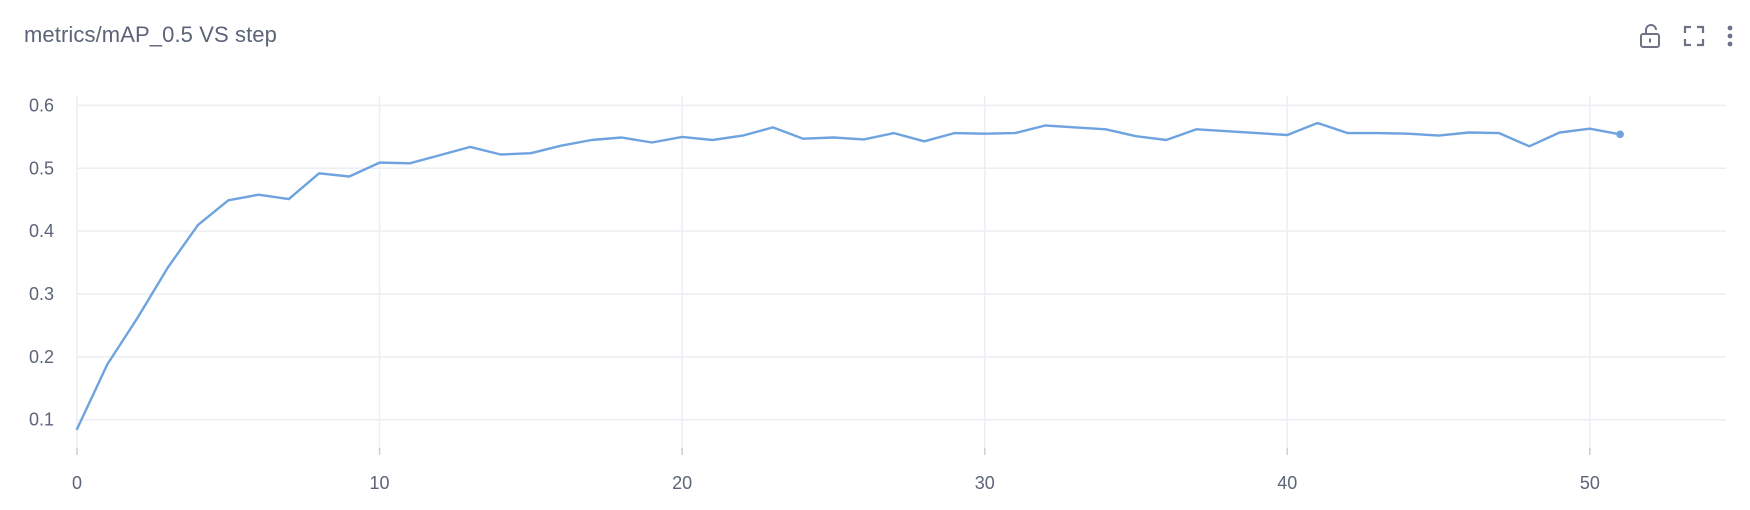 Image resolution: width=1750 pixels, height=510 pixels. What do you see at coordinates (41, 231) in the screenshot?
I see `y-tick-label: 0.4` at bounding box center [41, 231].